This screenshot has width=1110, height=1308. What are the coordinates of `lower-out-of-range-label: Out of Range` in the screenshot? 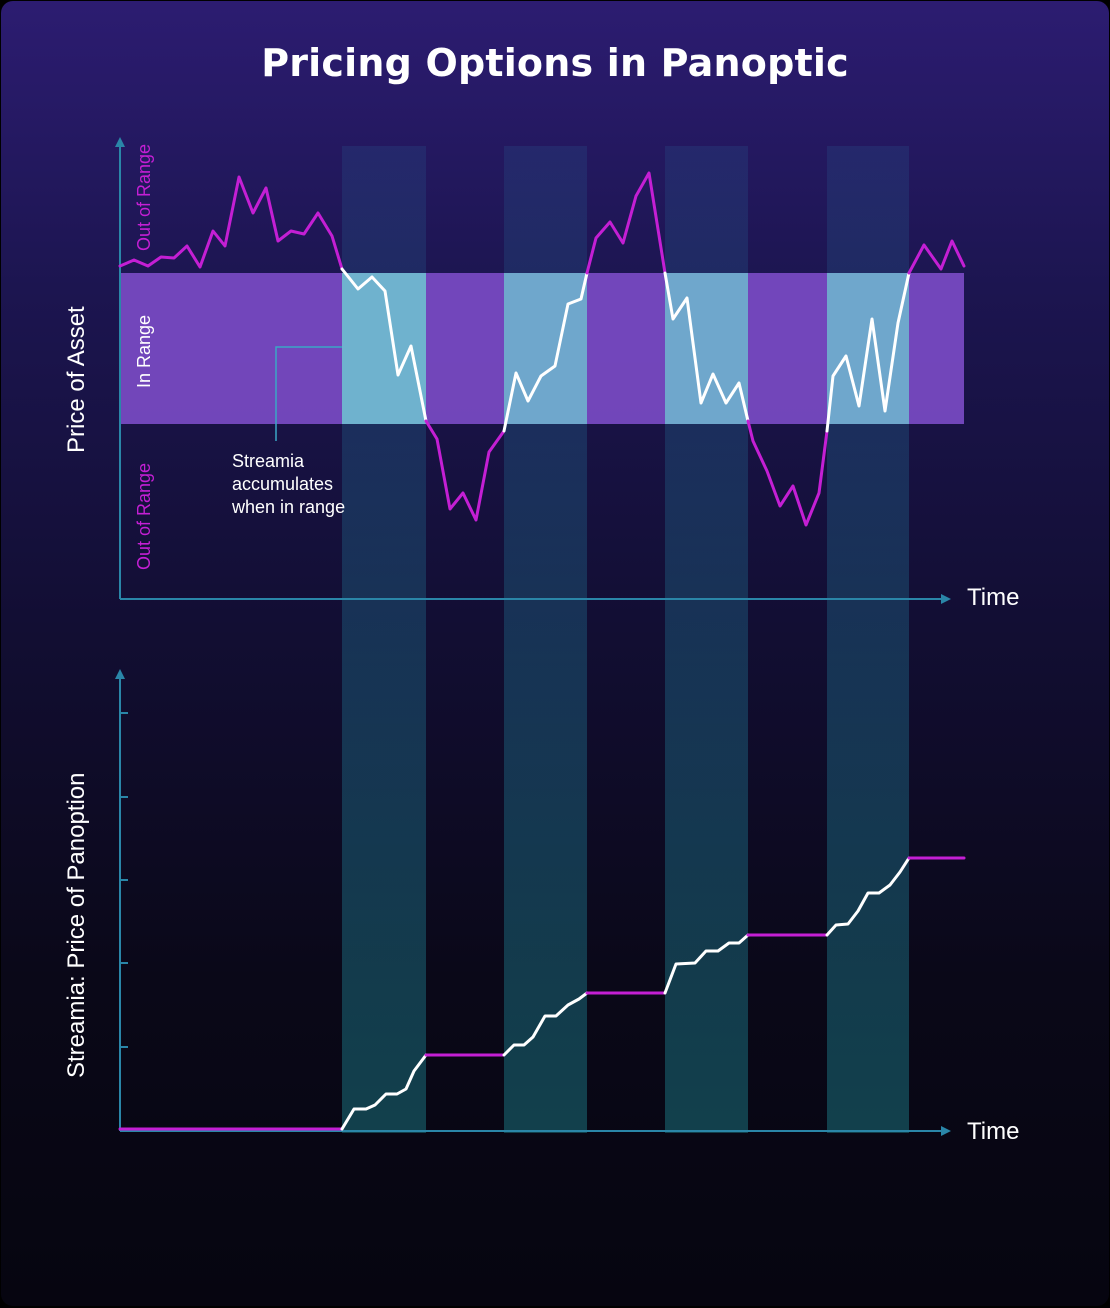 It's located at (144, 516).